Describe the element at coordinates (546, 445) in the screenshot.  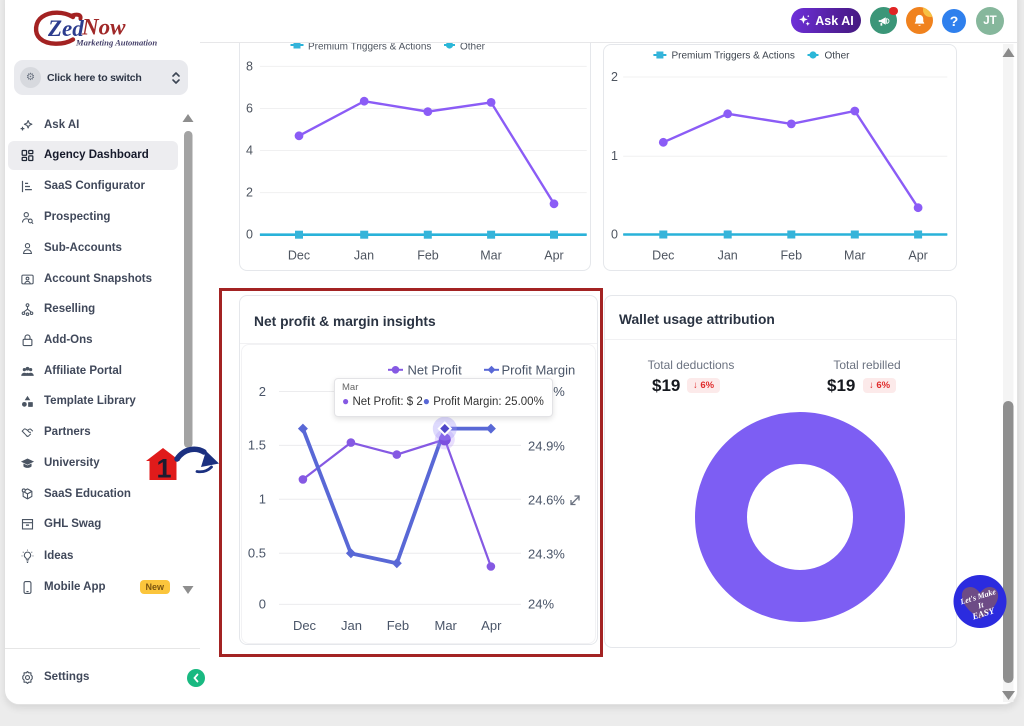
I see `svg-text: 24.9%` at that location.